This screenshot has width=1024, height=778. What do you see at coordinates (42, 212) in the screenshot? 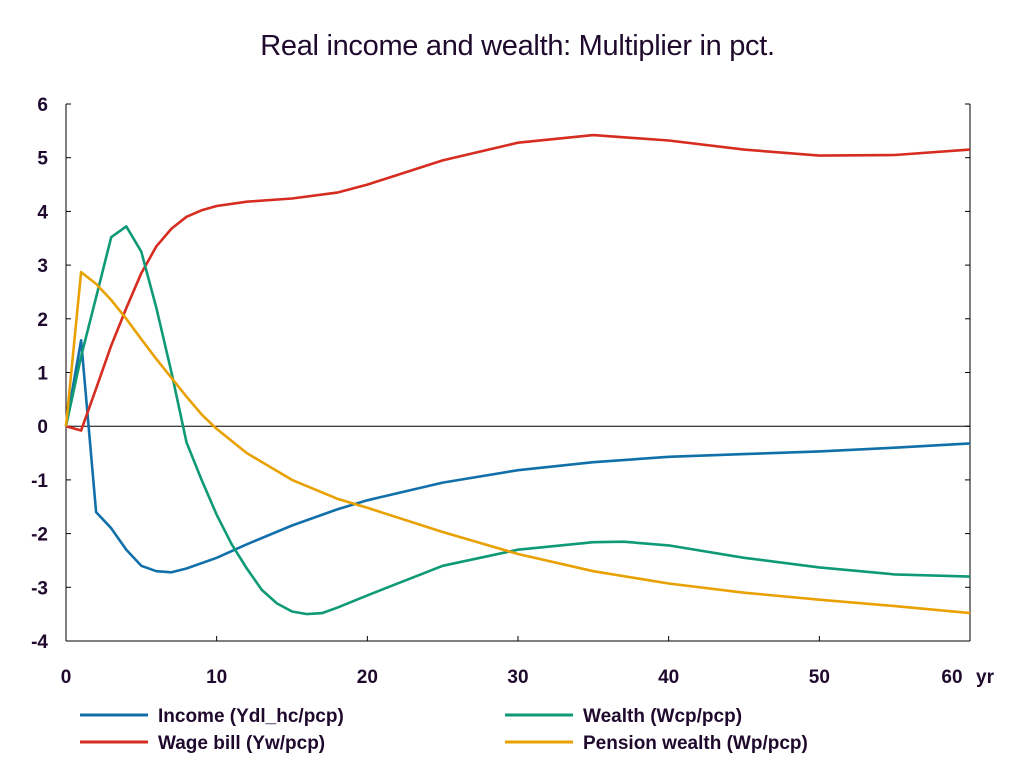
I see `y-tick-label: 4` at bounding box center [42, 212].